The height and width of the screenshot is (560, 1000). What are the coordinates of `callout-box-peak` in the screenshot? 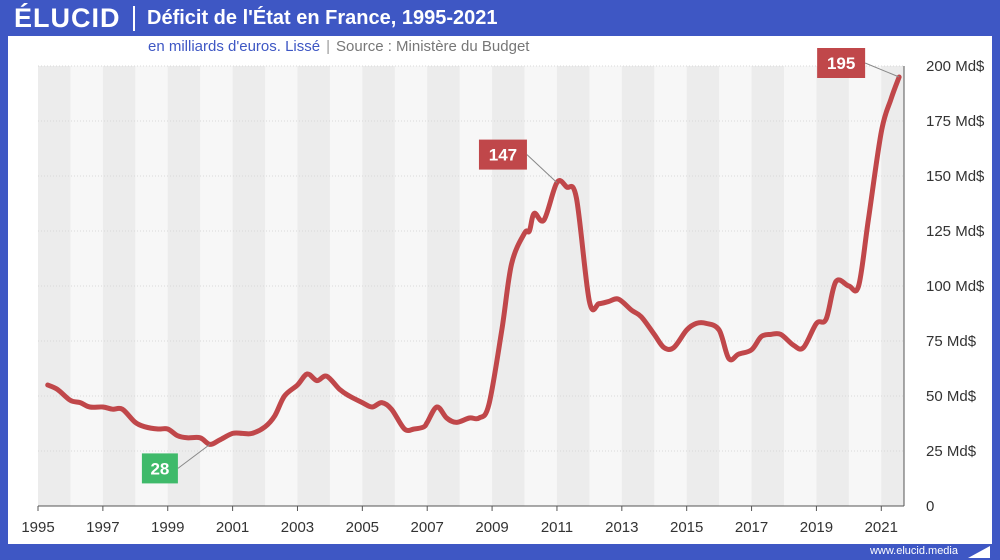 It's located at (502, 154).